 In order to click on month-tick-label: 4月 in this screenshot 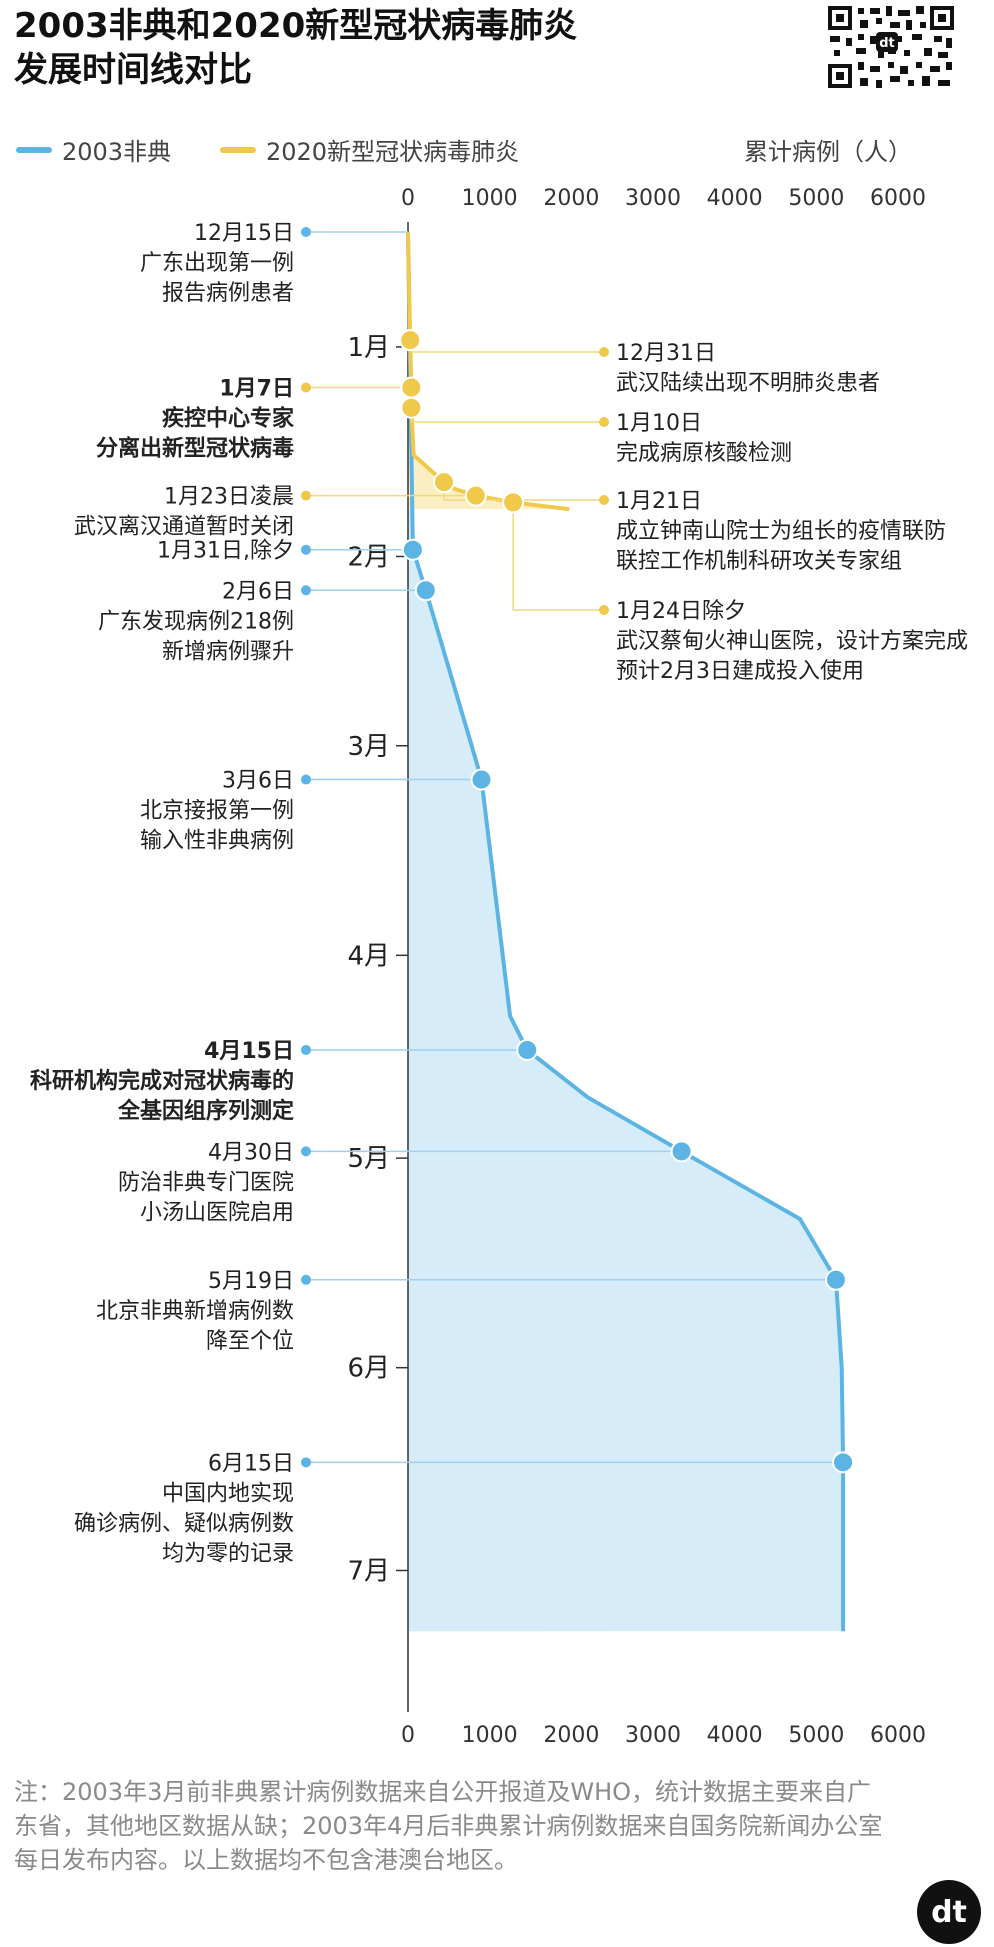, I will do `click(368, 956)`.